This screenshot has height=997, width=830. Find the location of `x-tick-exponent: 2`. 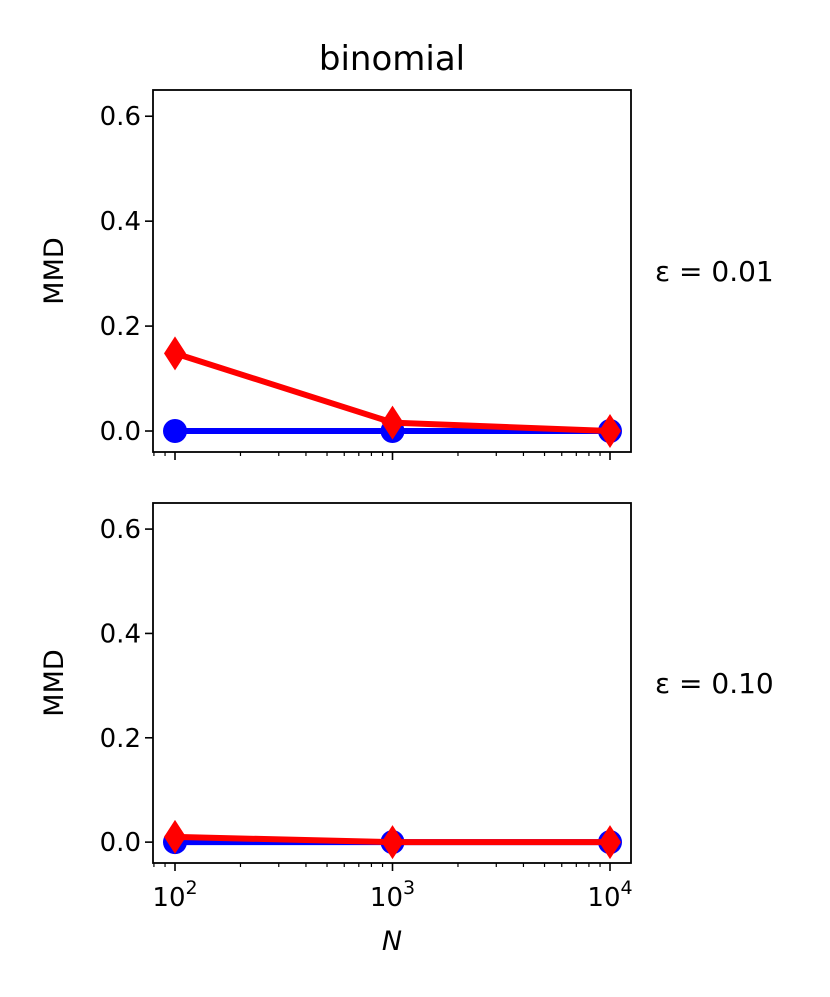

x-tick-exponent: 2 is located at coordinates (192, 888).